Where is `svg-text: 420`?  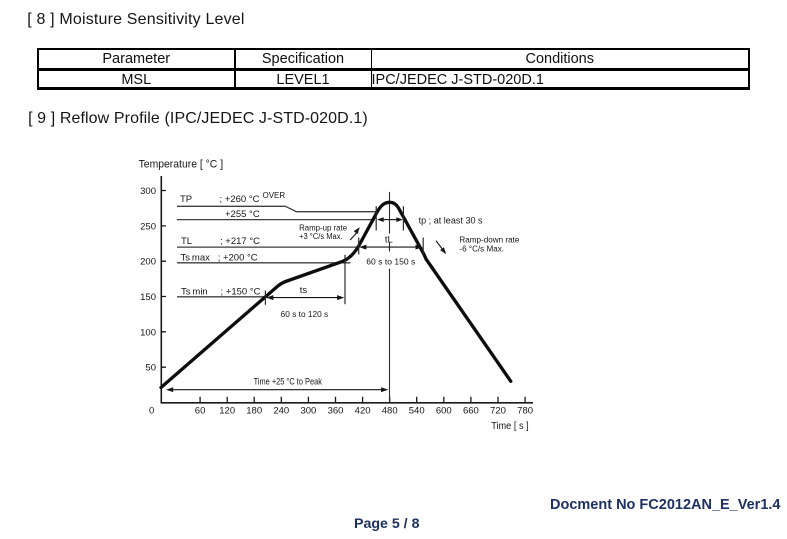 svg-text: 420 is located at coordinates (363, 411).